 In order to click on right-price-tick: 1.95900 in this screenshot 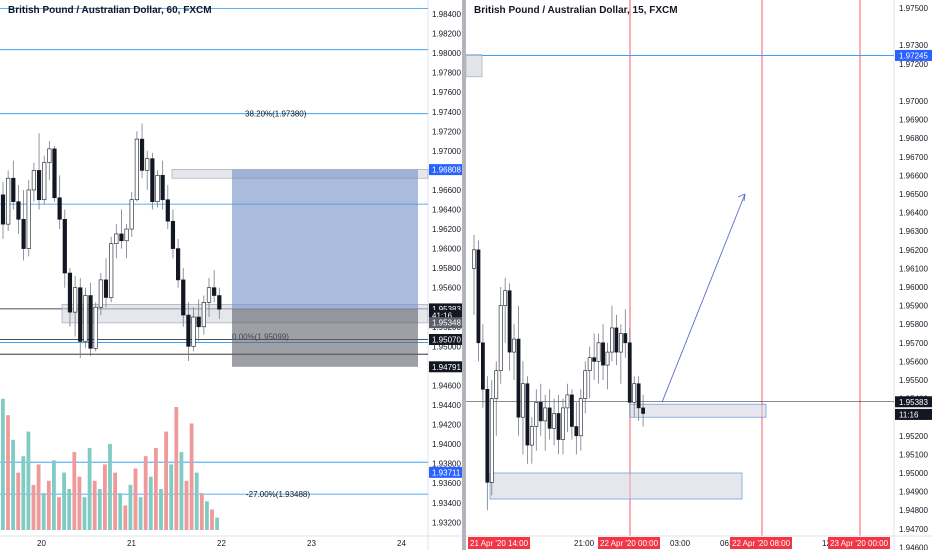, I will do `click(913, 306)`.